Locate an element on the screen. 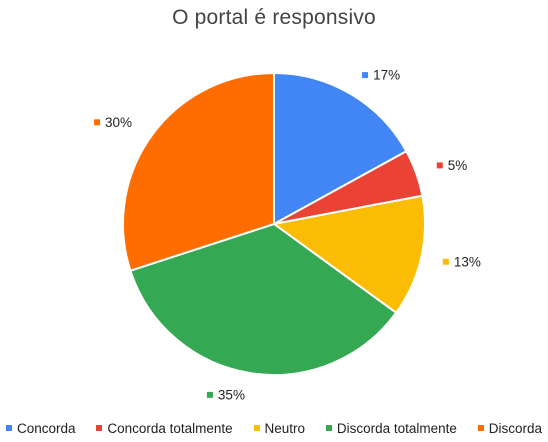 This screenshot has width=548, height=442. data-label-discorda-totalmente: 35% is located at coordinates (225, 394).